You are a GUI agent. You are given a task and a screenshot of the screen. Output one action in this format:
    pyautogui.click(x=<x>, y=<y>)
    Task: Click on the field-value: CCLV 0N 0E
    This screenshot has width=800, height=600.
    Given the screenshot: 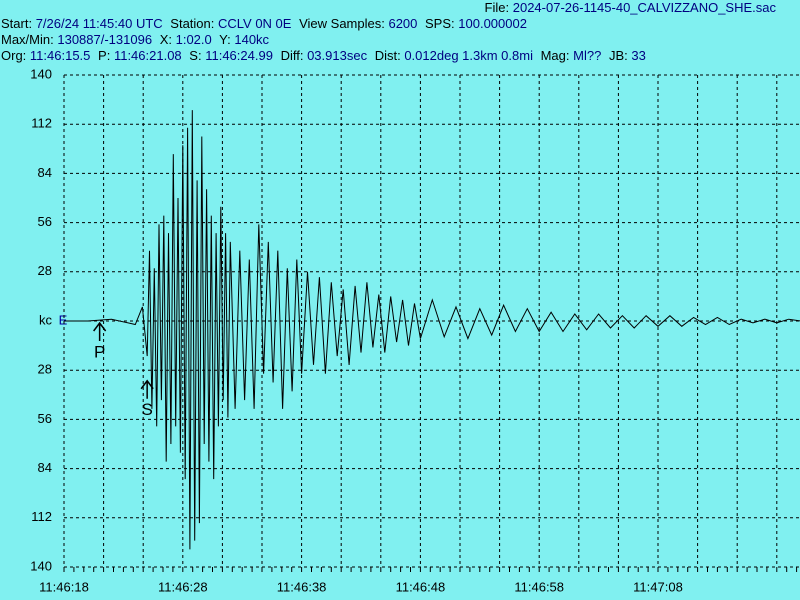 What is the action you would take?
    pyautogui.click(x=255, y=23)
    